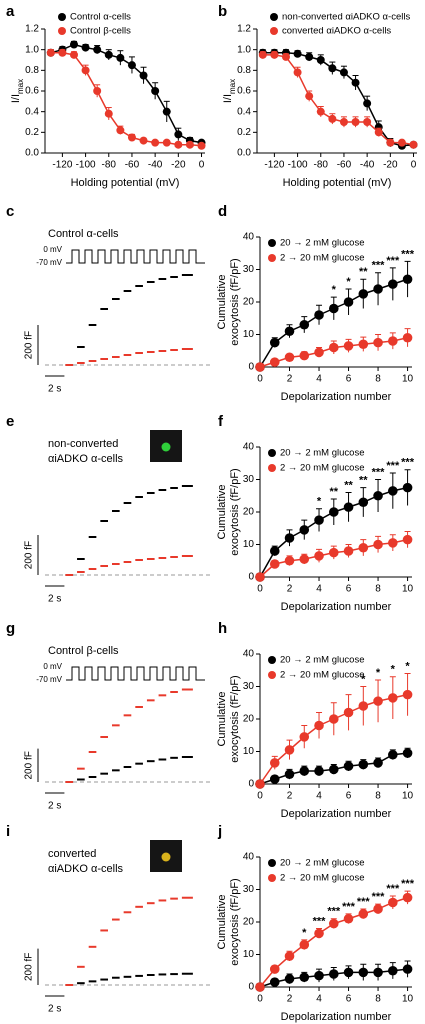 The height and width of the screenshot is (1024, 425). Describe the element at coordinates (62, 165) in the screenshot. I see `x-tick-label: -120` at that location.